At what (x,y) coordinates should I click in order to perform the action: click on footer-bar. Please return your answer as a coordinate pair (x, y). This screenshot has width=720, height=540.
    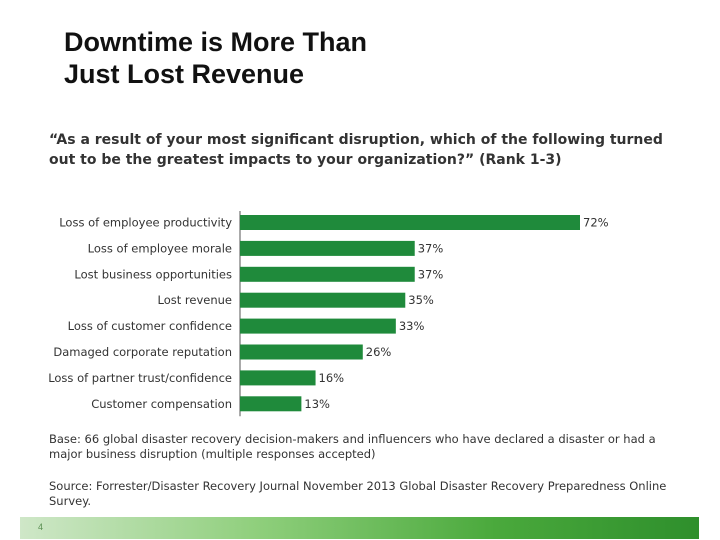
    Looking at the image, I should click on (359, 528).